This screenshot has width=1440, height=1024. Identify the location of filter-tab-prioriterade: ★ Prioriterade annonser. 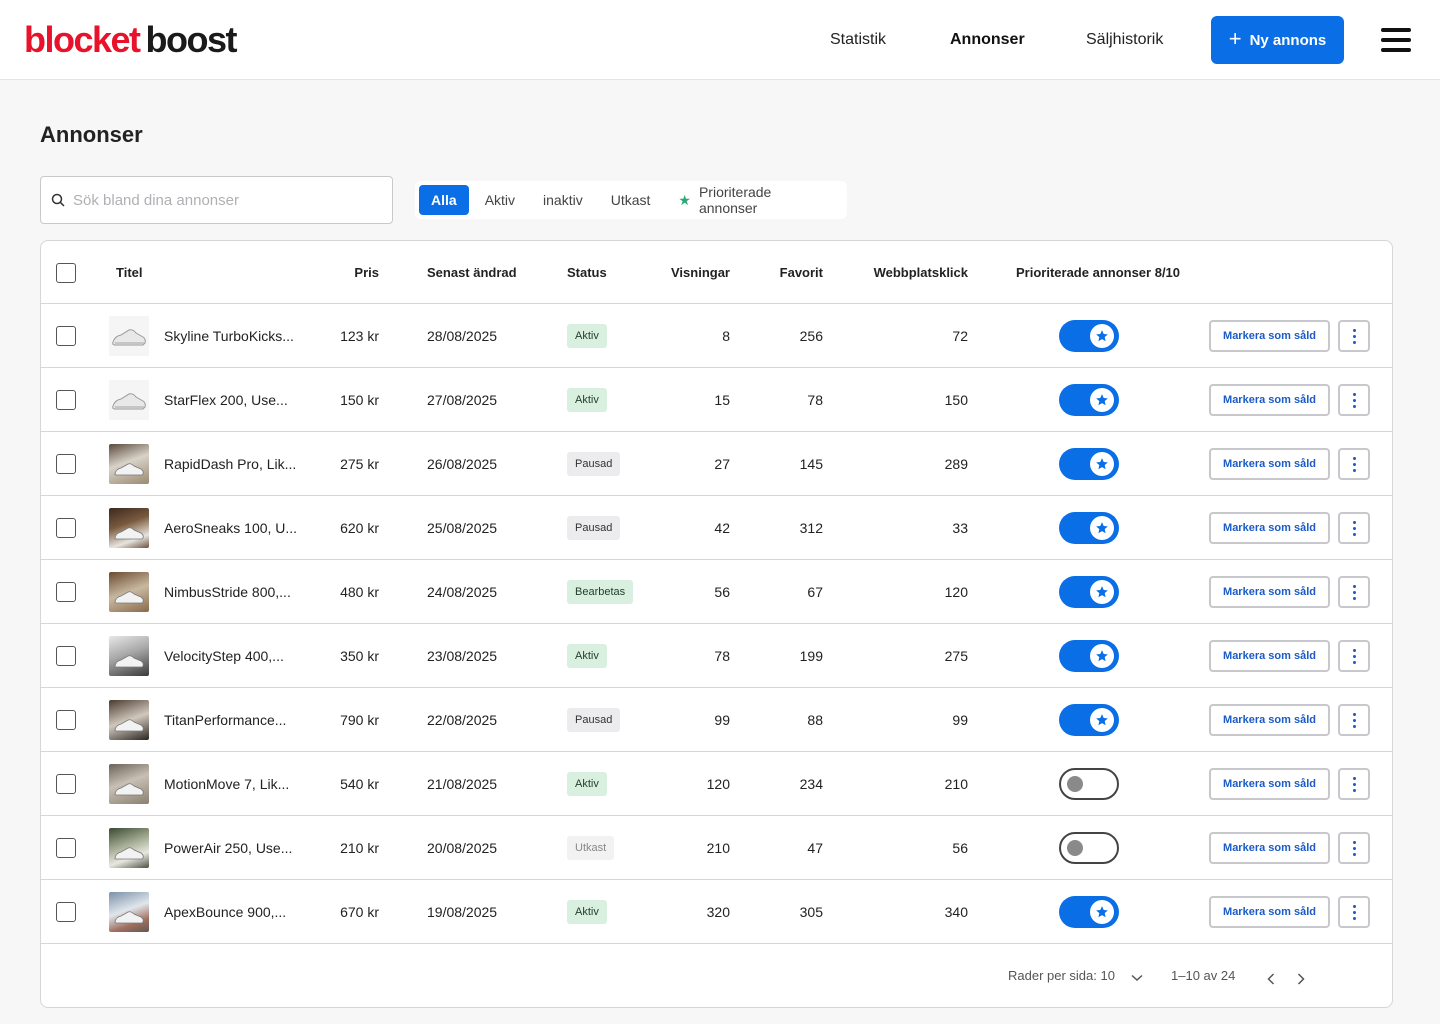
(752, 200).